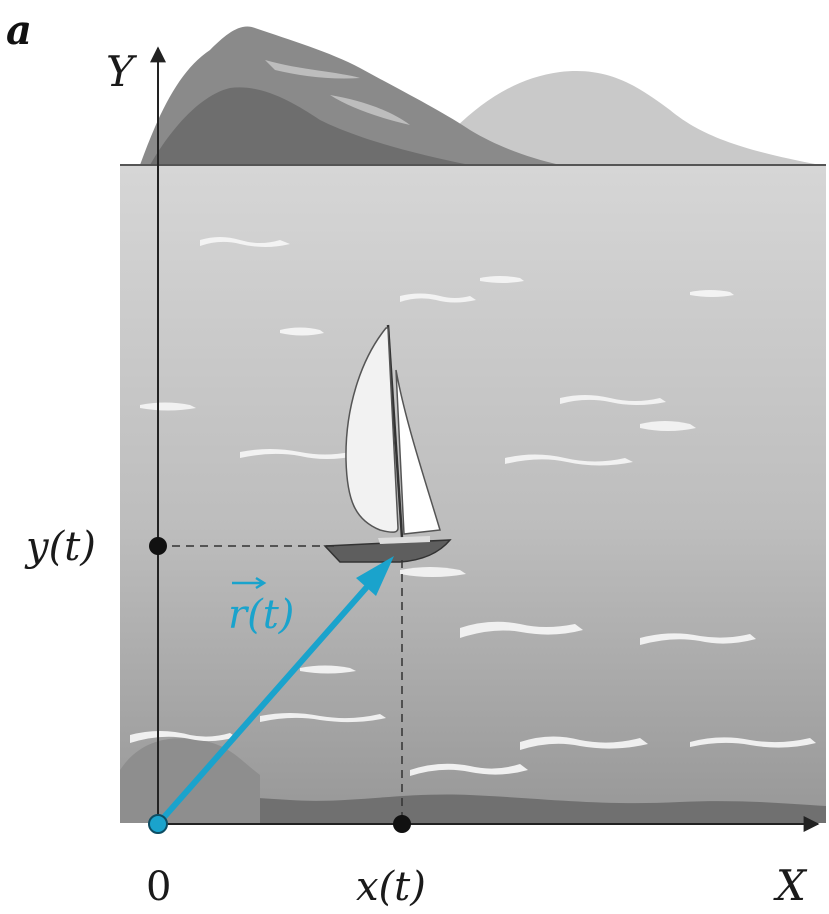 The width and height of the screenshot is (829, 914). What do you see at coordinates (387, 551) in the screenshot?
I see `boat-hull` at bounding box center [387, 551].